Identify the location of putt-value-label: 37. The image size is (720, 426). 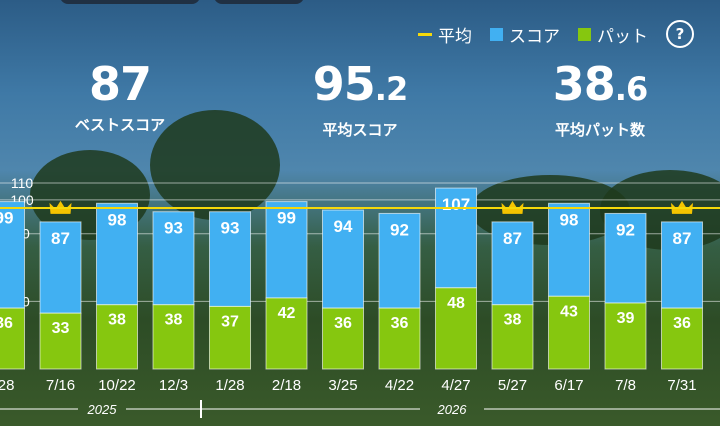
(230, 321).